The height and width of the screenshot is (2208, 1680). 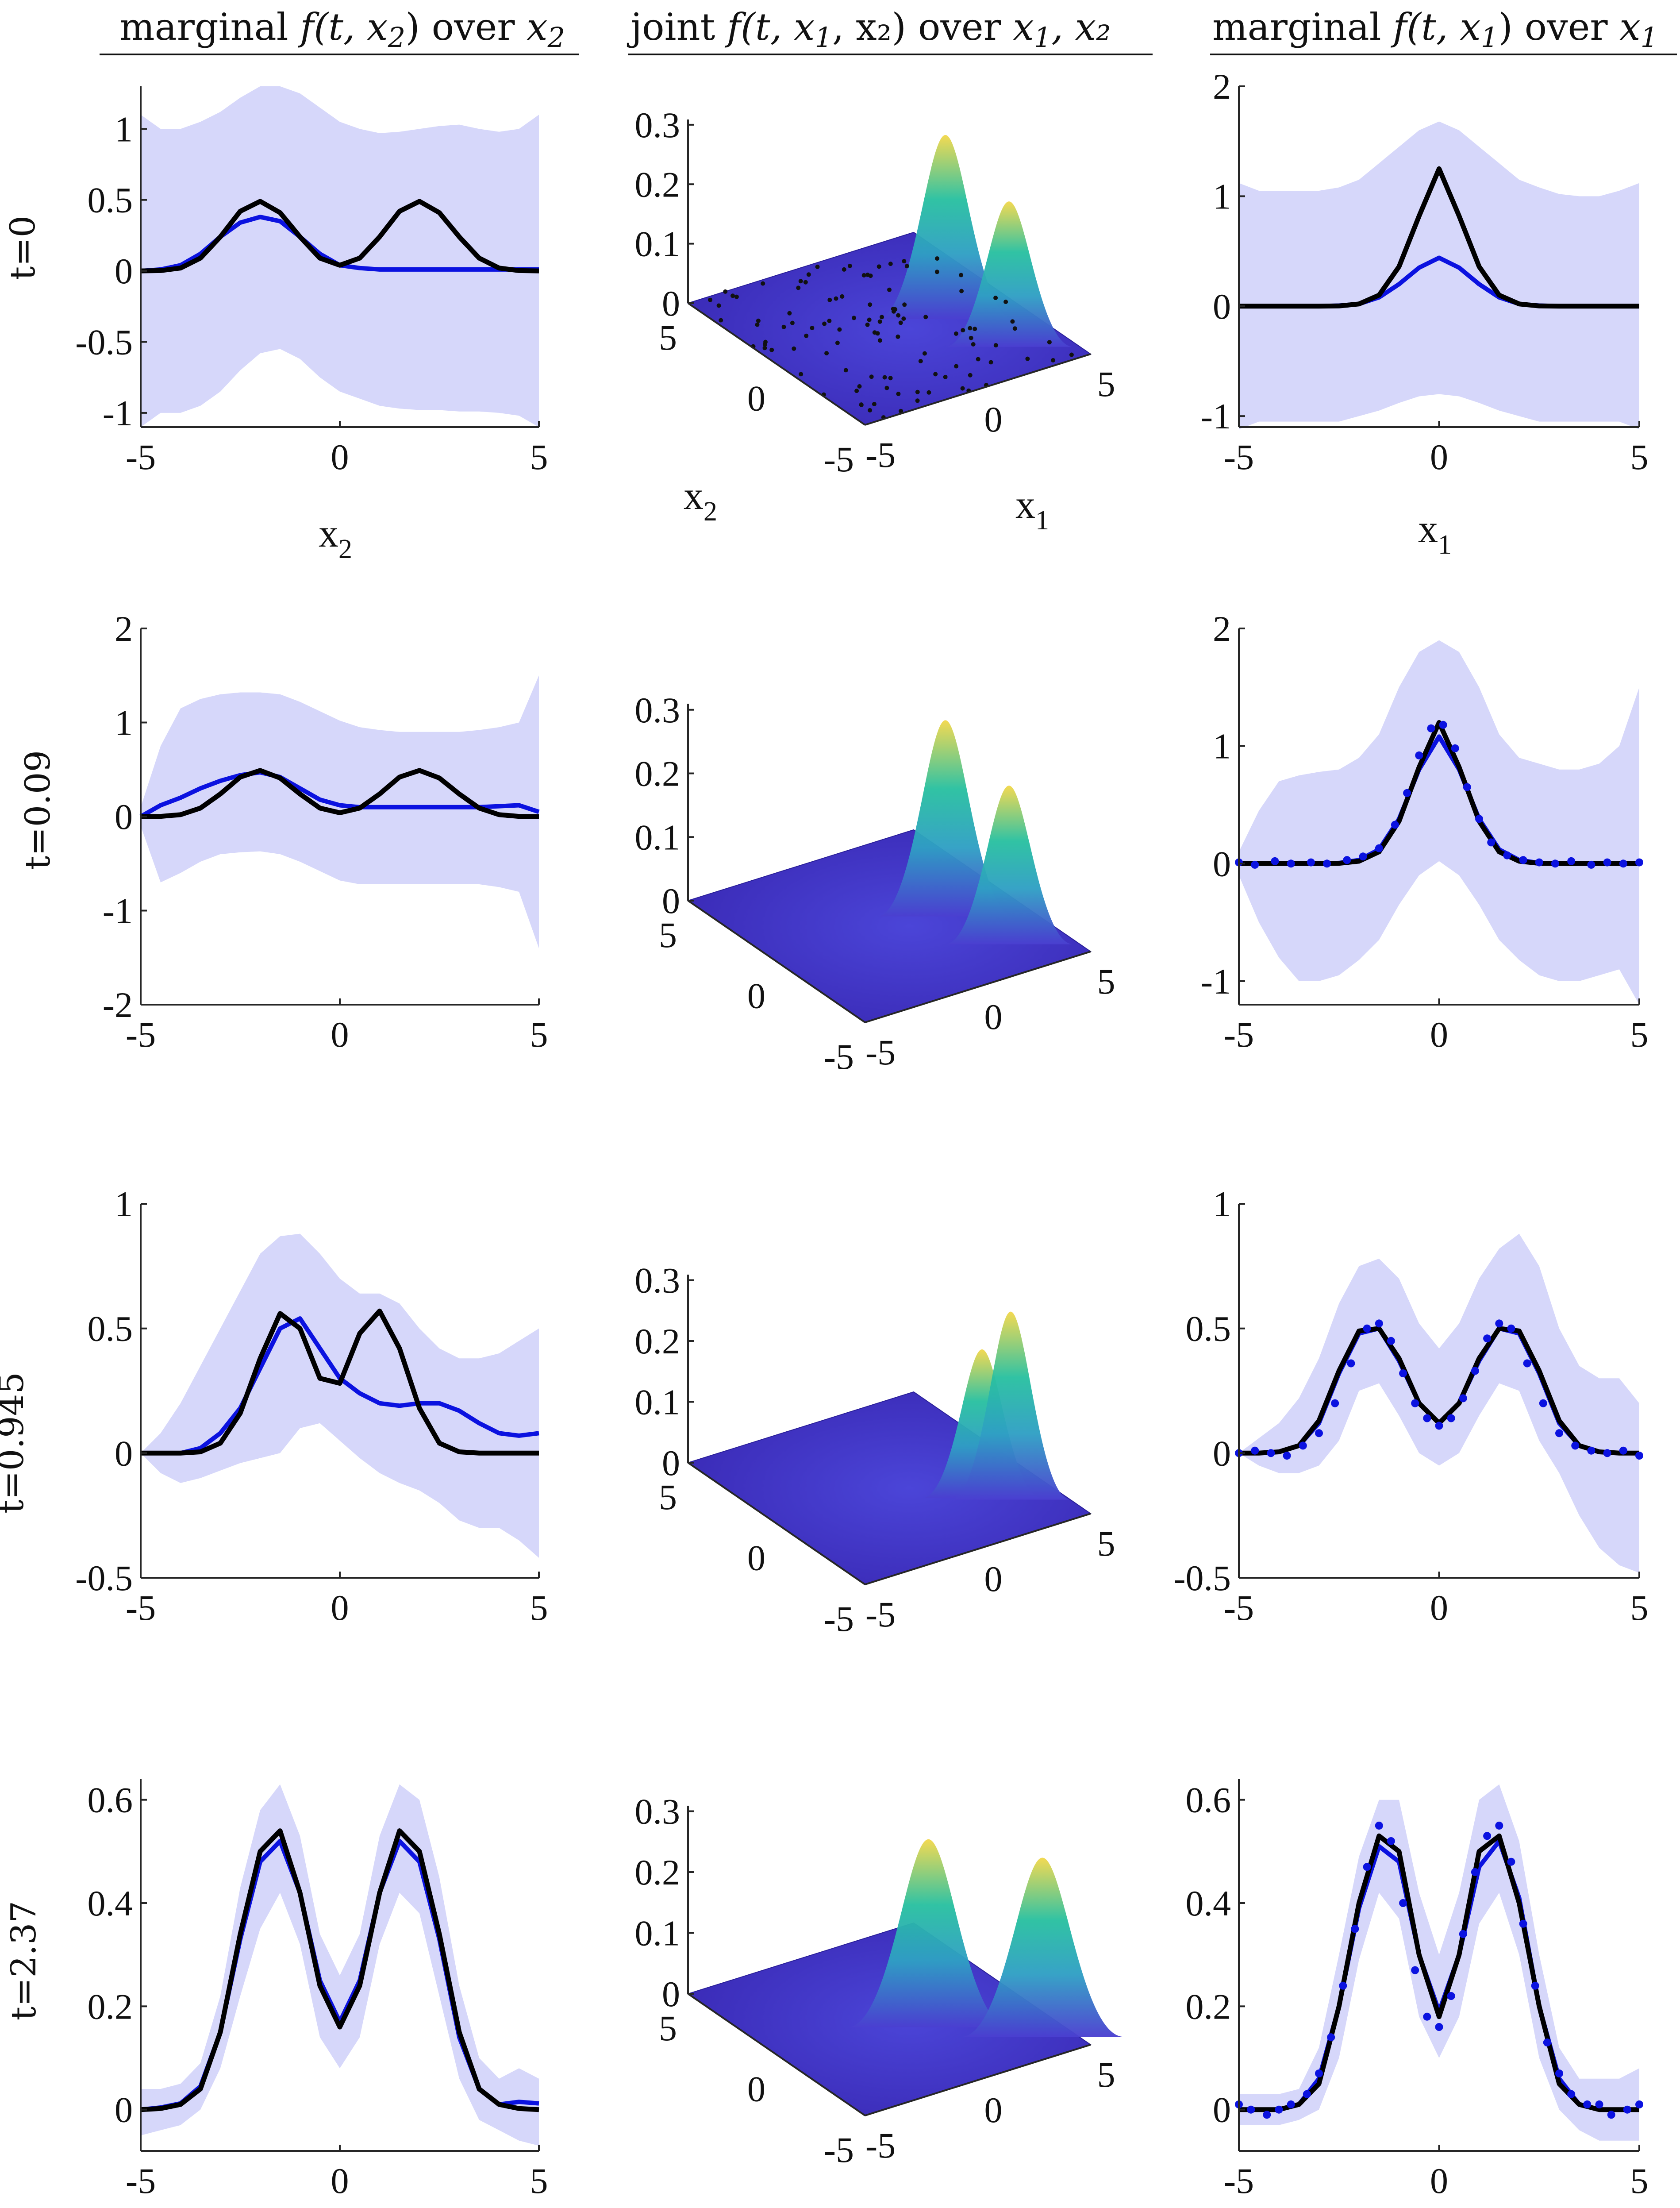 I want to click on row-label-2: t=0.945, so click(x=16, y=1443).